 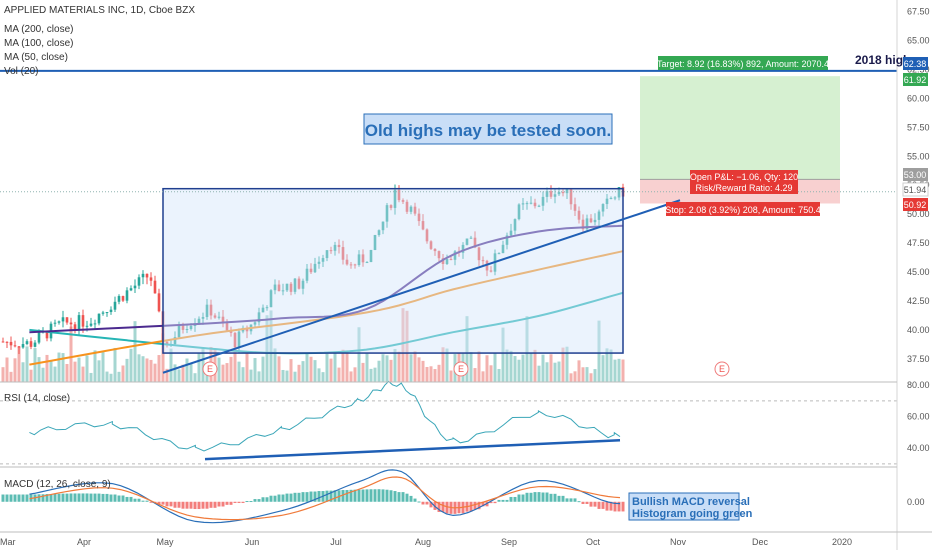 What do you see at coordinates (740, 140) in the screenshot?
I see `position-zones` at bounding box center [740, 140].